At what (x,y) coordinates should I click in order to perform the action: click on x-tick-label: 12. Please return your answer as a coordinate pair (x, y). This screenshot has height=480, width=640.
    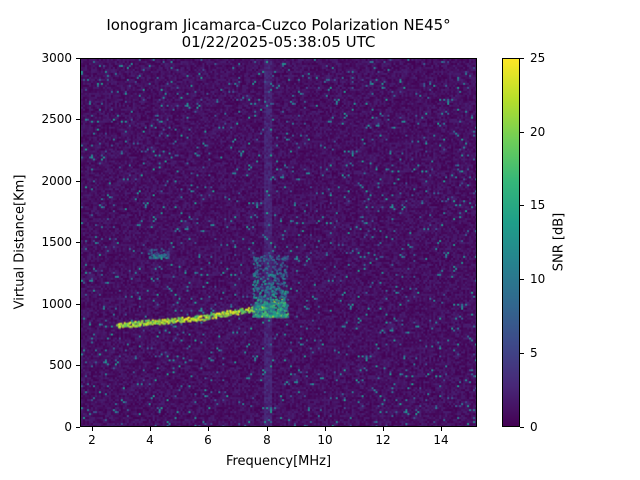
    Looking at the image, I should click on (383, 440).